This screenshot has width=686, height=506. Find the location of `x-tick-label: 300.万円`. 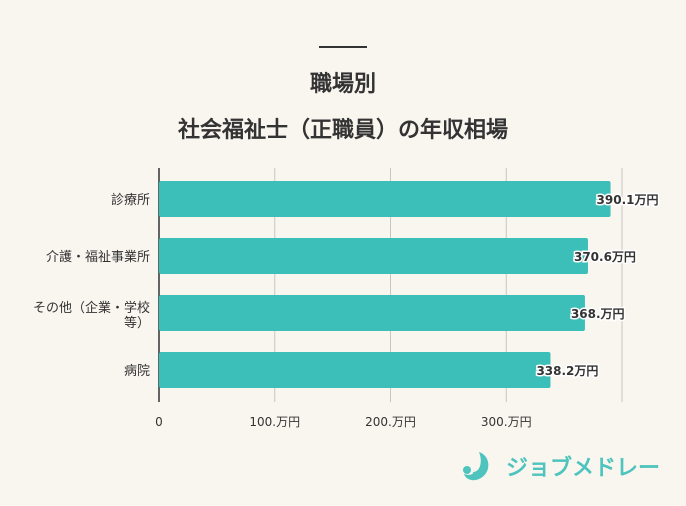

x-tick-label: 300.万円 is located at coordinates (506, 422).